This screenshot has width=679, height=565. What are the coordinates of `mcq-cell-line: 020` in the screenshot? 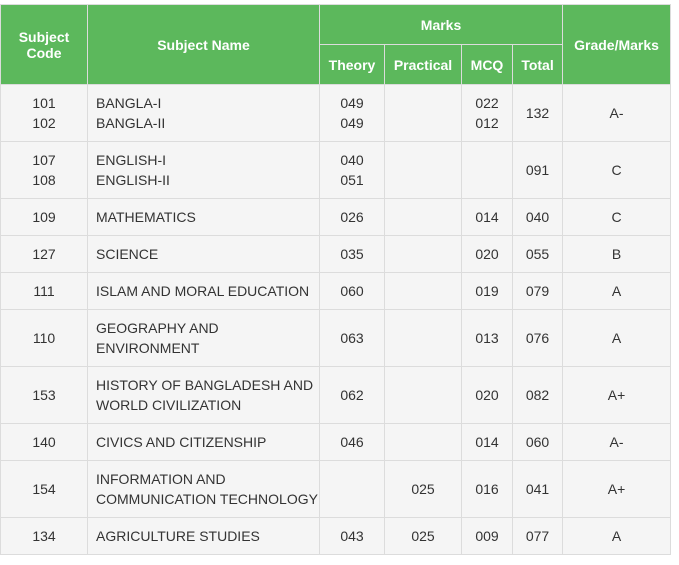 It's located at (487, 254).